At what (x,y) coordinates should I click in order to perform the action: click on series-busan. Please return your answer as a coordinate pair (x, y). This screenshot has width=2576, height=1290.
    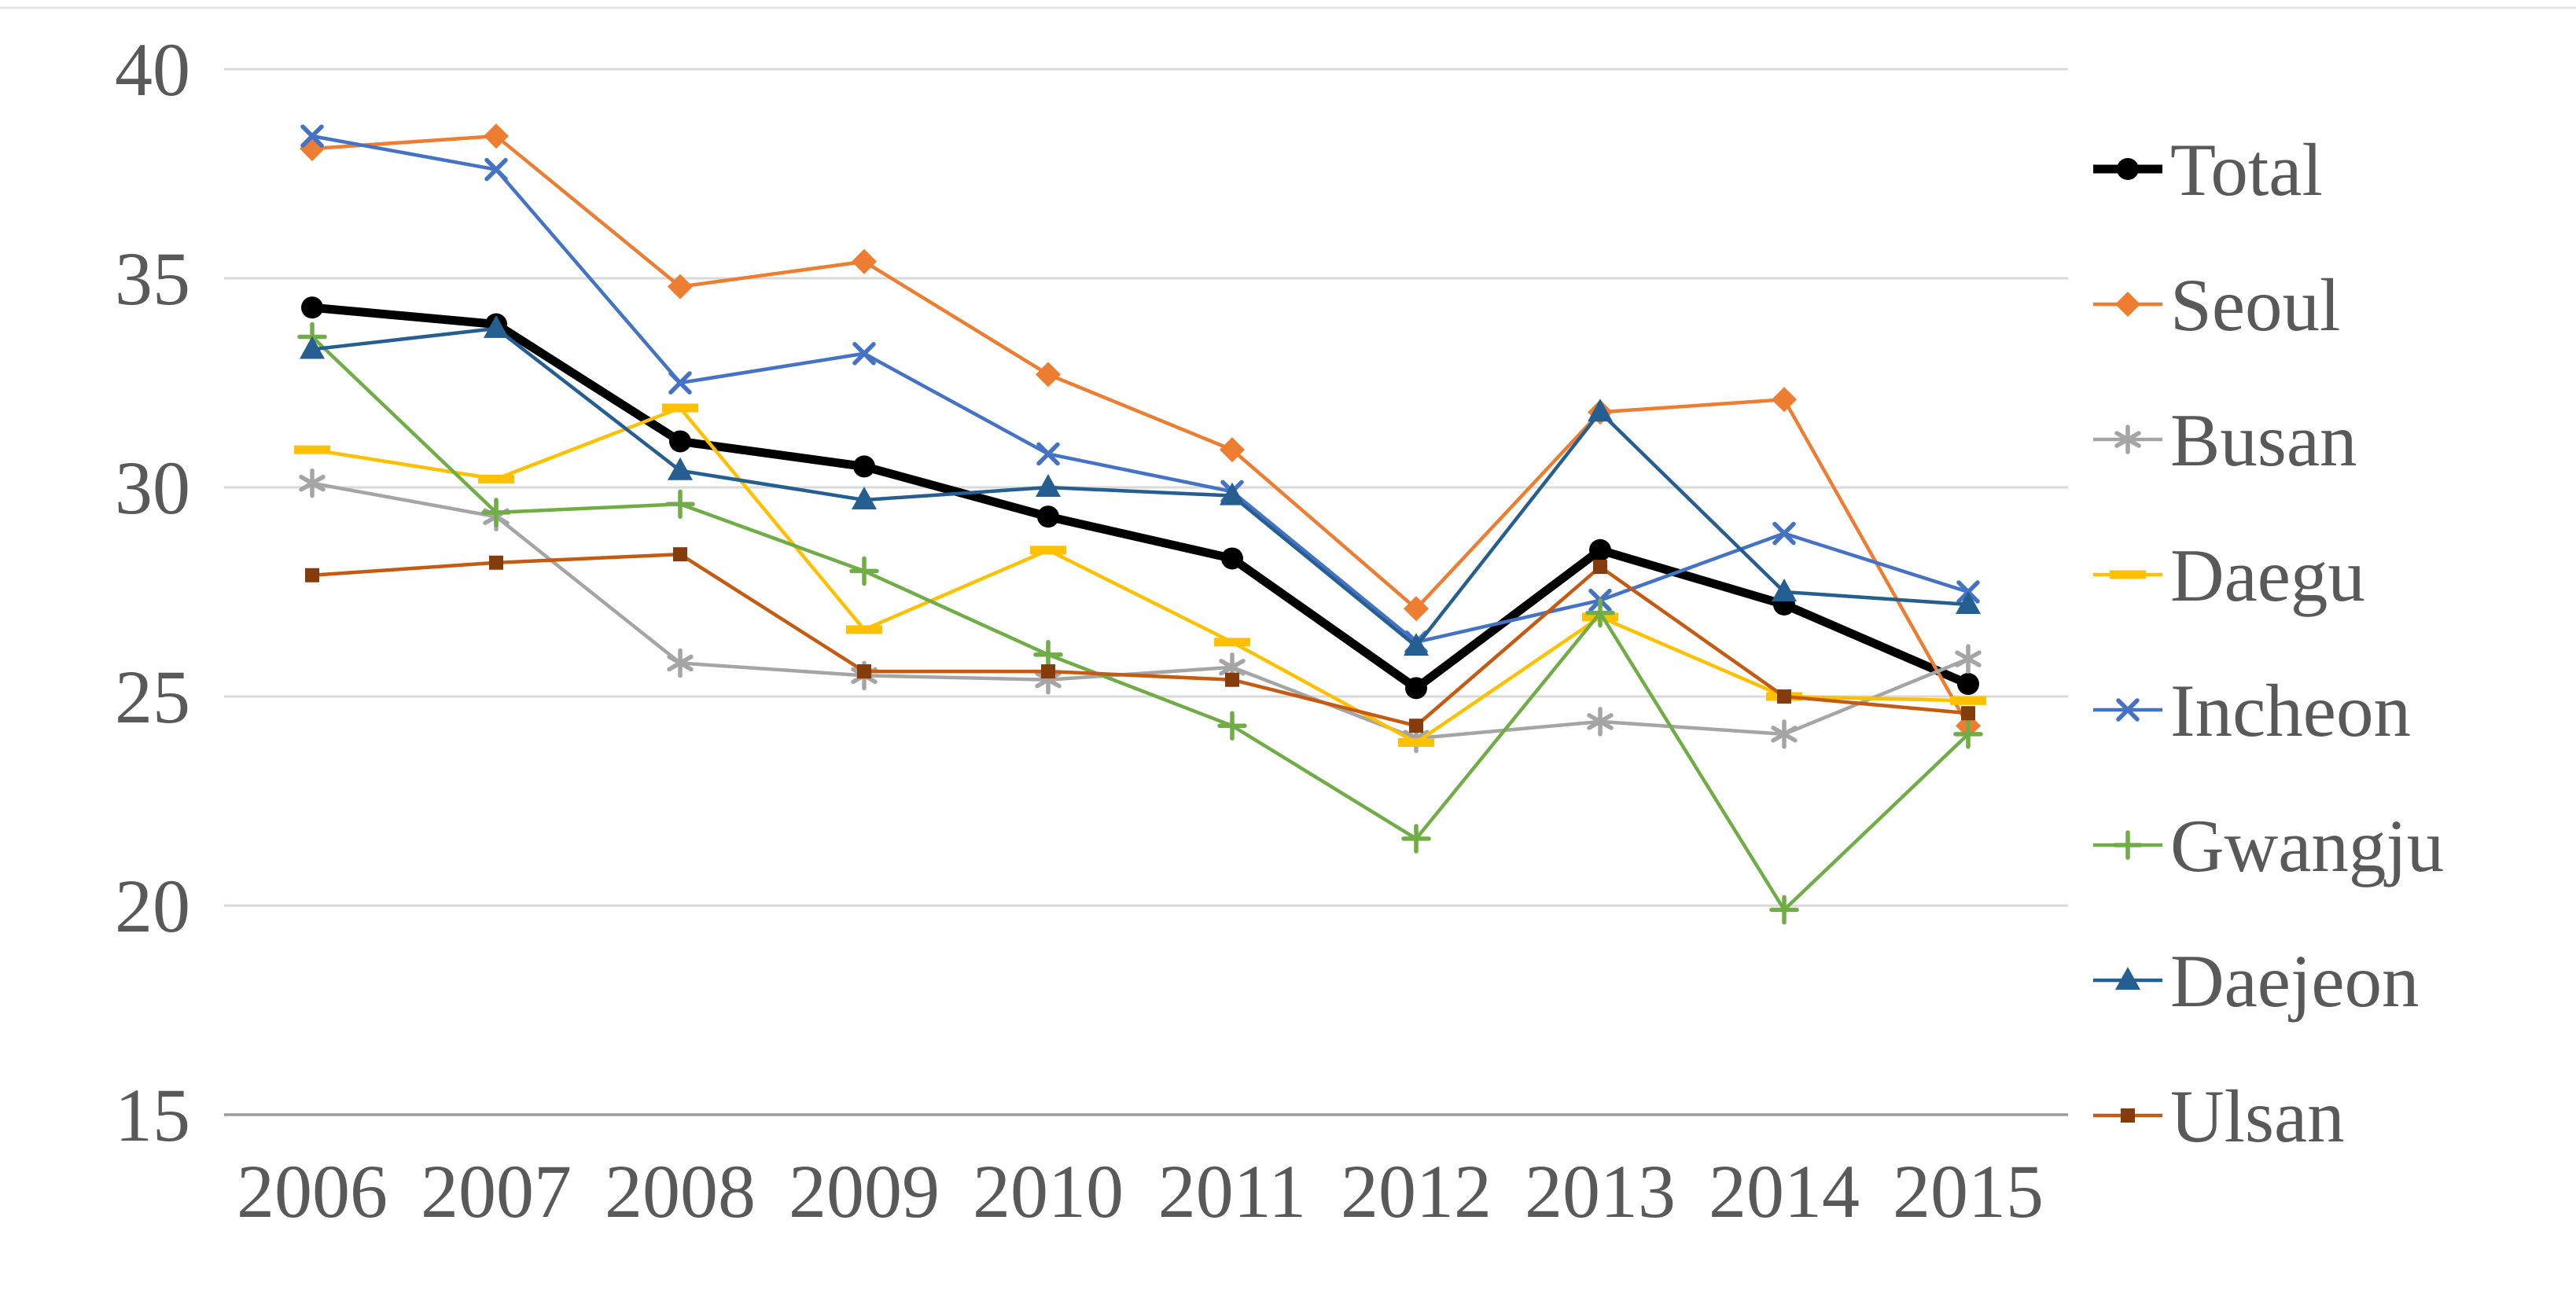
    Looking at the image, I should click on (1140, 610).